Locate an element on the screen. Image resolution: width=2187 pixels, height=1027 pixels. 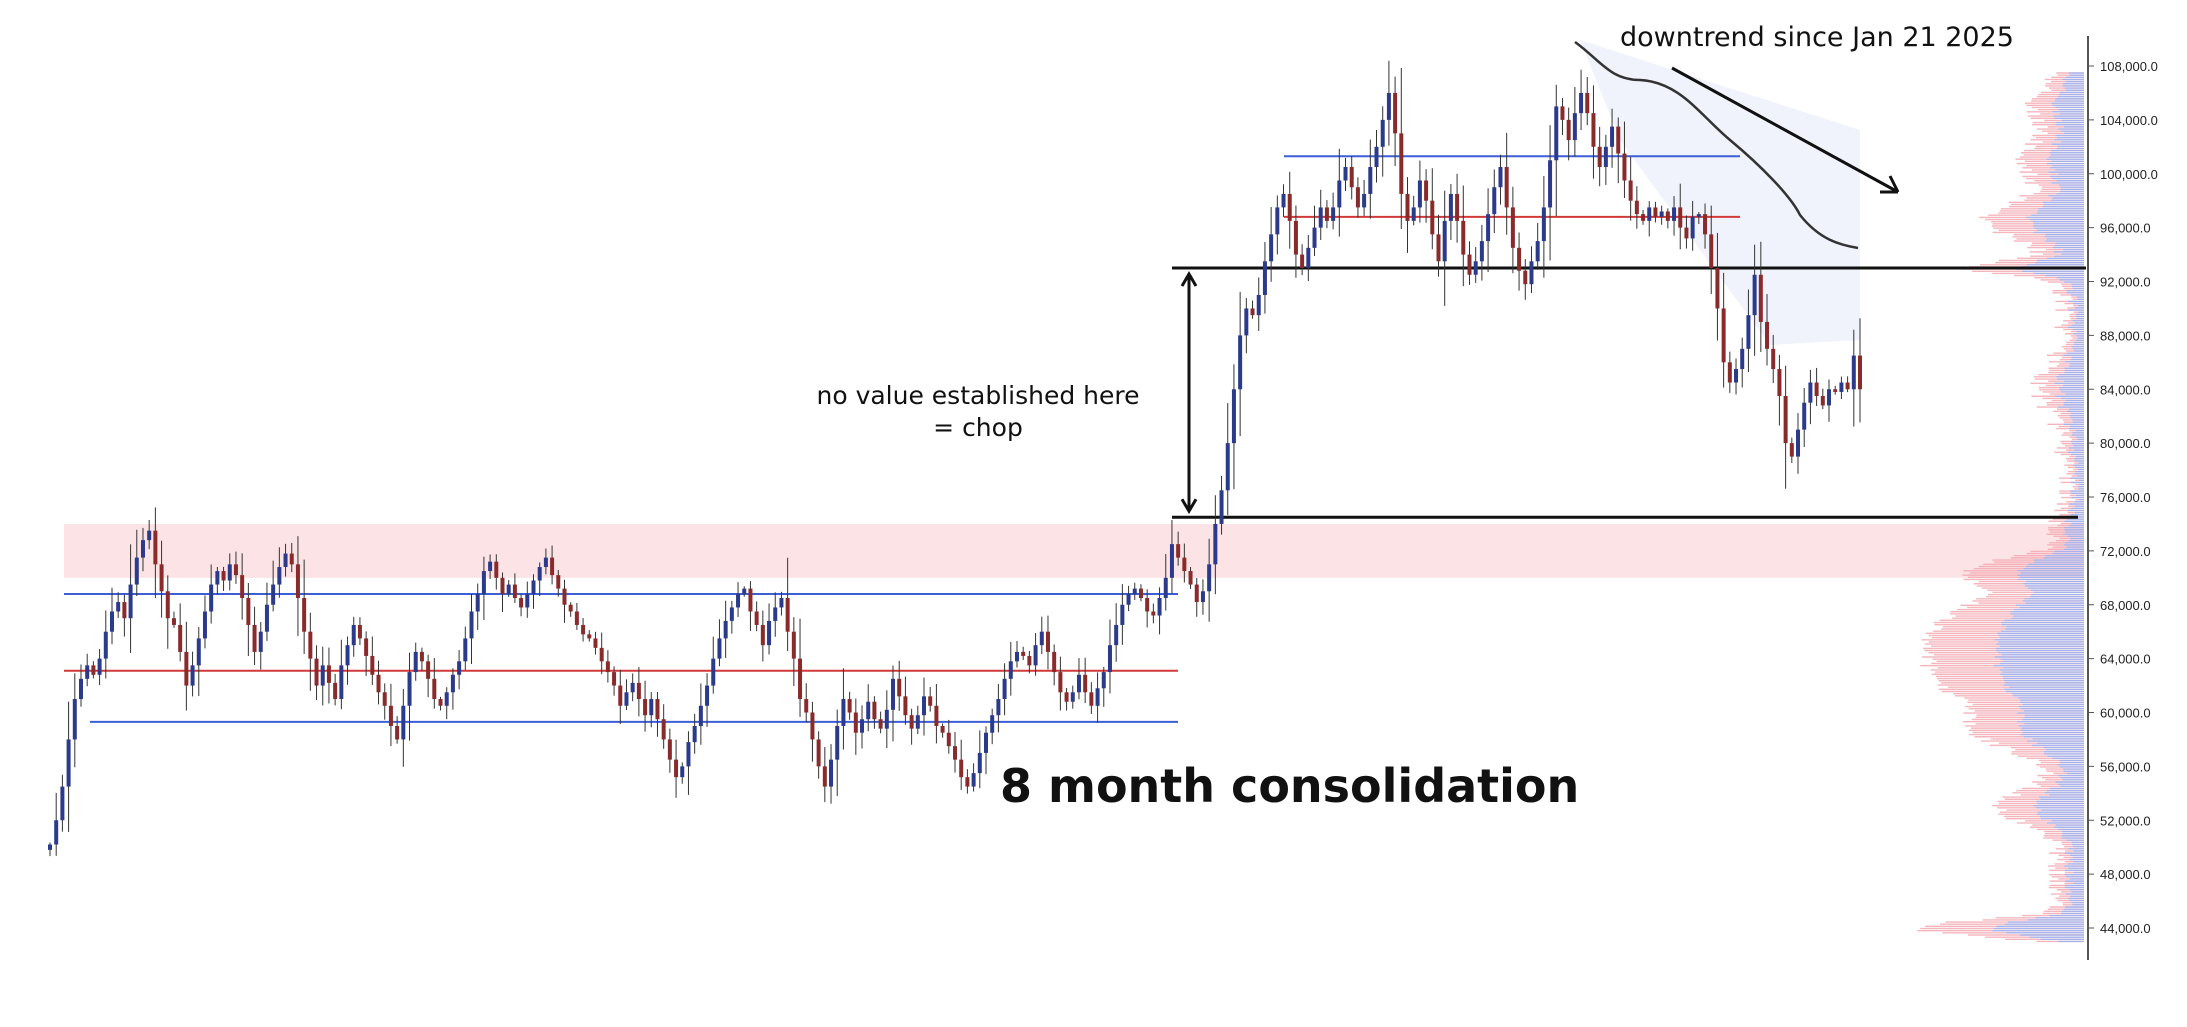
price-tick-label: 80,000.0 is located at coordinates (2125, 443).